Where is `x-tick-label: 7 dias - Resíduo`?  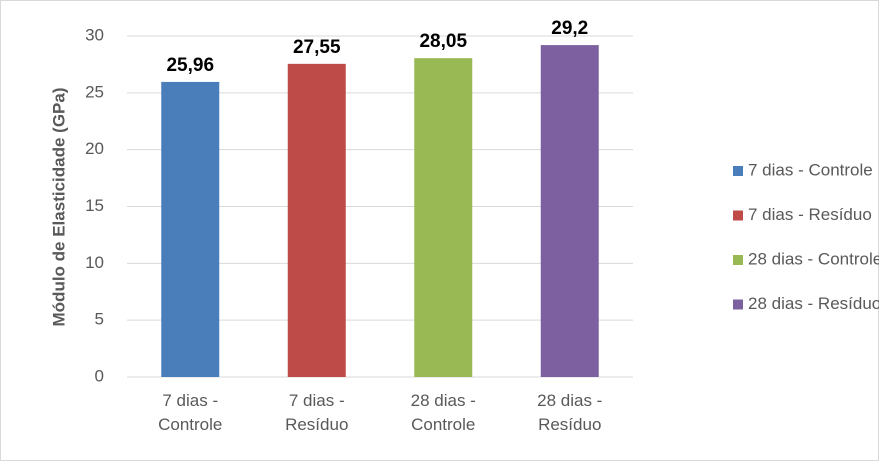
x-tick-label: 7 dias - Resíduo is located at coordinates (317, 412).